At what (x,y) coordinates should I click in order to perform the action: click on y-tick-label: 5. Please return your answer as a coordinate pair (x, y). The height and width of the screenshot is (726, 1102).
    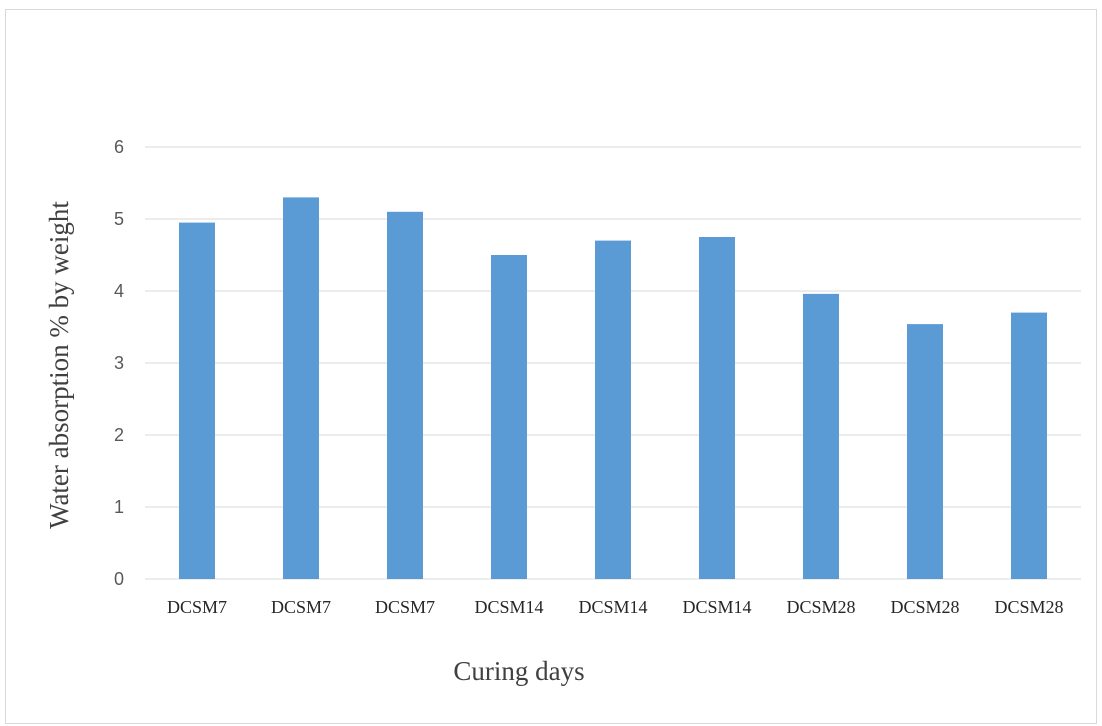
    Looking at the image, I should click on (119, 219).